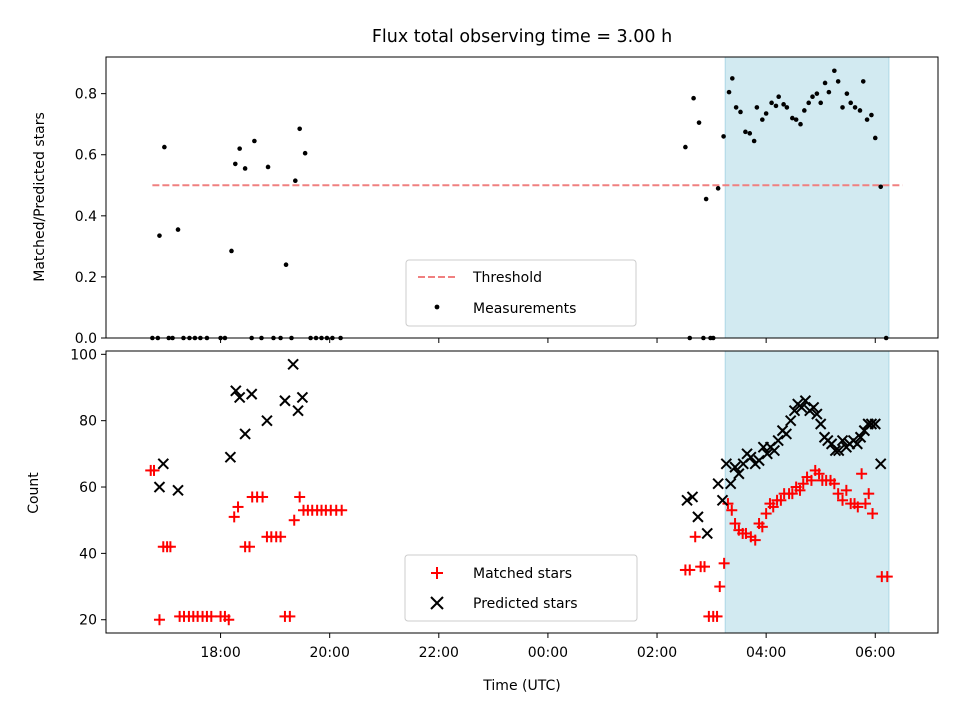 The width and height of the screenshot is (960, 725). I want to click on x-tick-label: 20:00, so click(330, 653).